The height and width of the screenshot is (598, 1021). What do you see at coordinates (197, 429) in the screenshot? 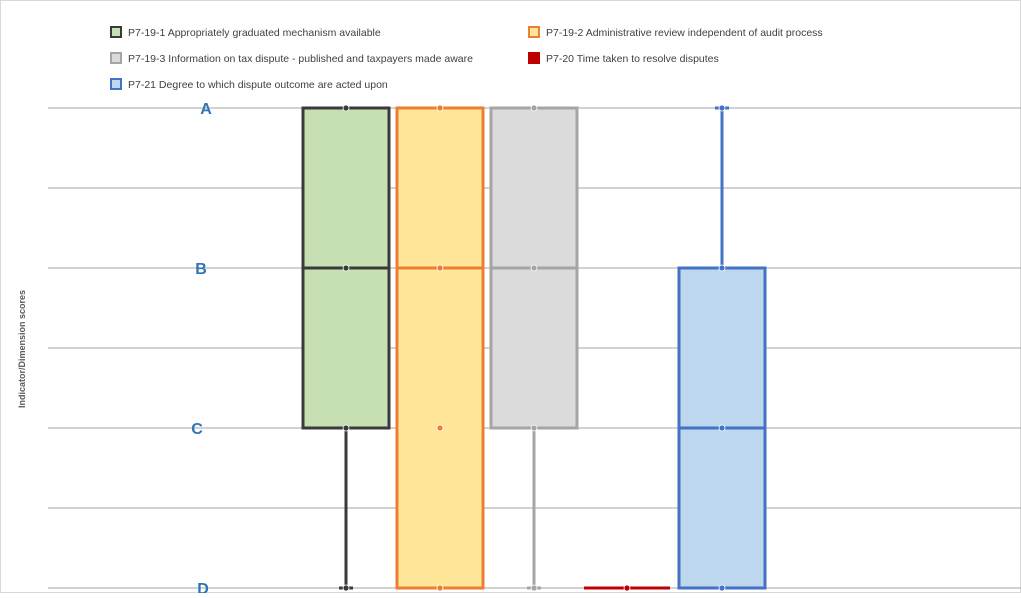
I see `y-tick-label: C` at bounding box center [197, 429].